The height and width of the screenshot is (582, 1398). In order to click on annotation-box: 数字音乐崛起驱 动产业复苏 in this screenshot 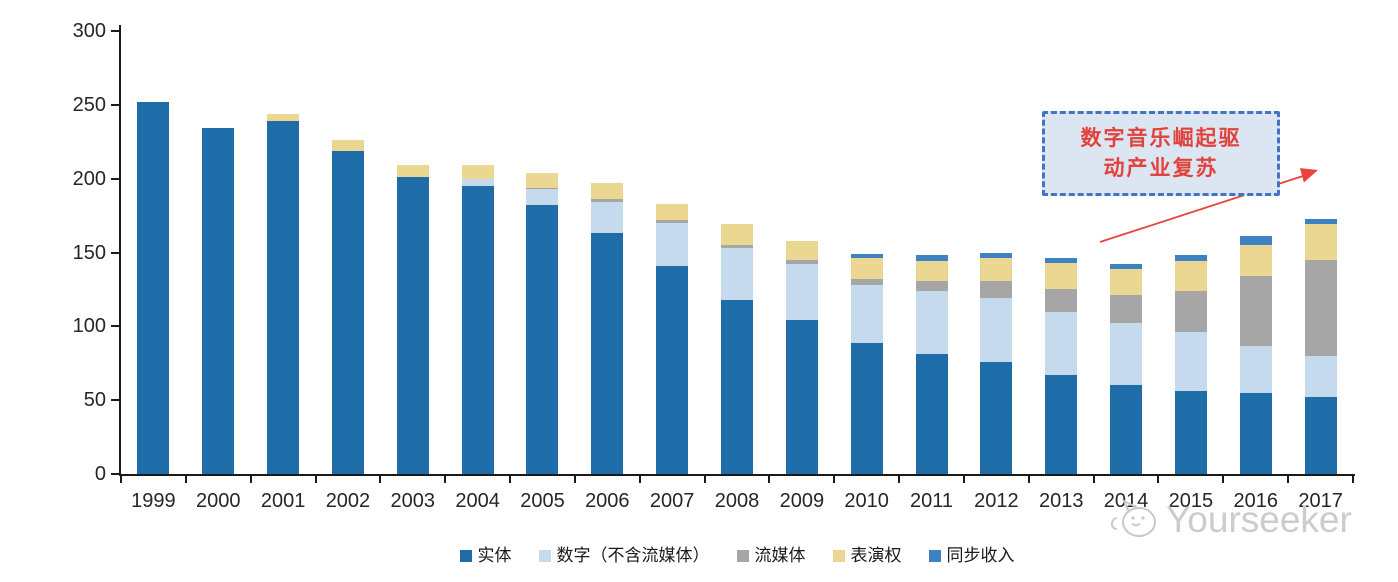, I will do `click(1161, 153)`.